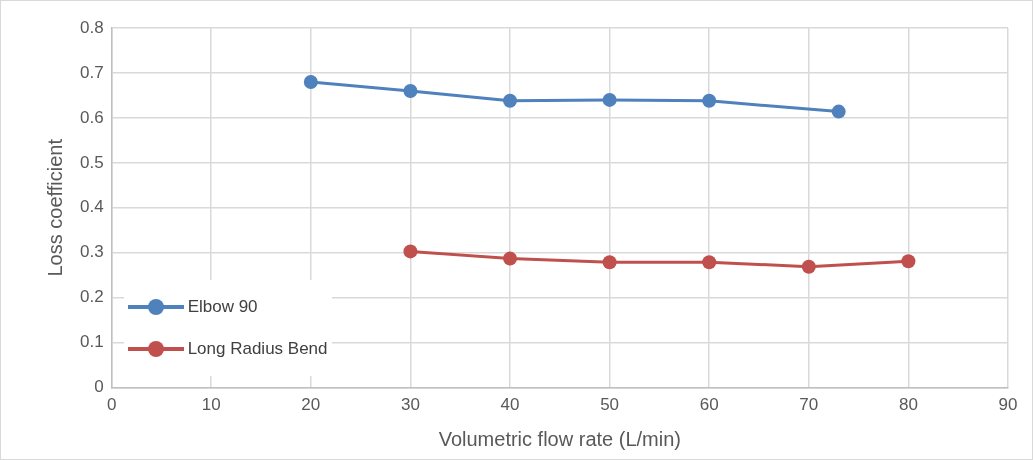  I want to click on y-tick-label: 0.3, so click(91, 252).